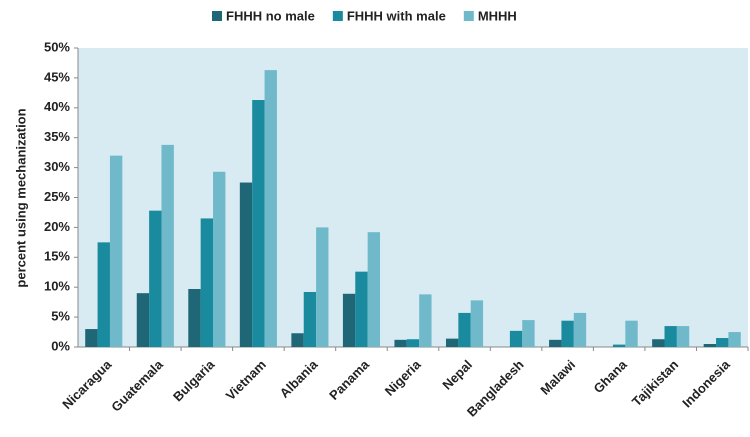 The width and height of the screenshot is (750, 437). What do you see at coordinates (57, 286) in the screenshot?
I see `y-tick-label: 10%` at bounding box center [57, 286].